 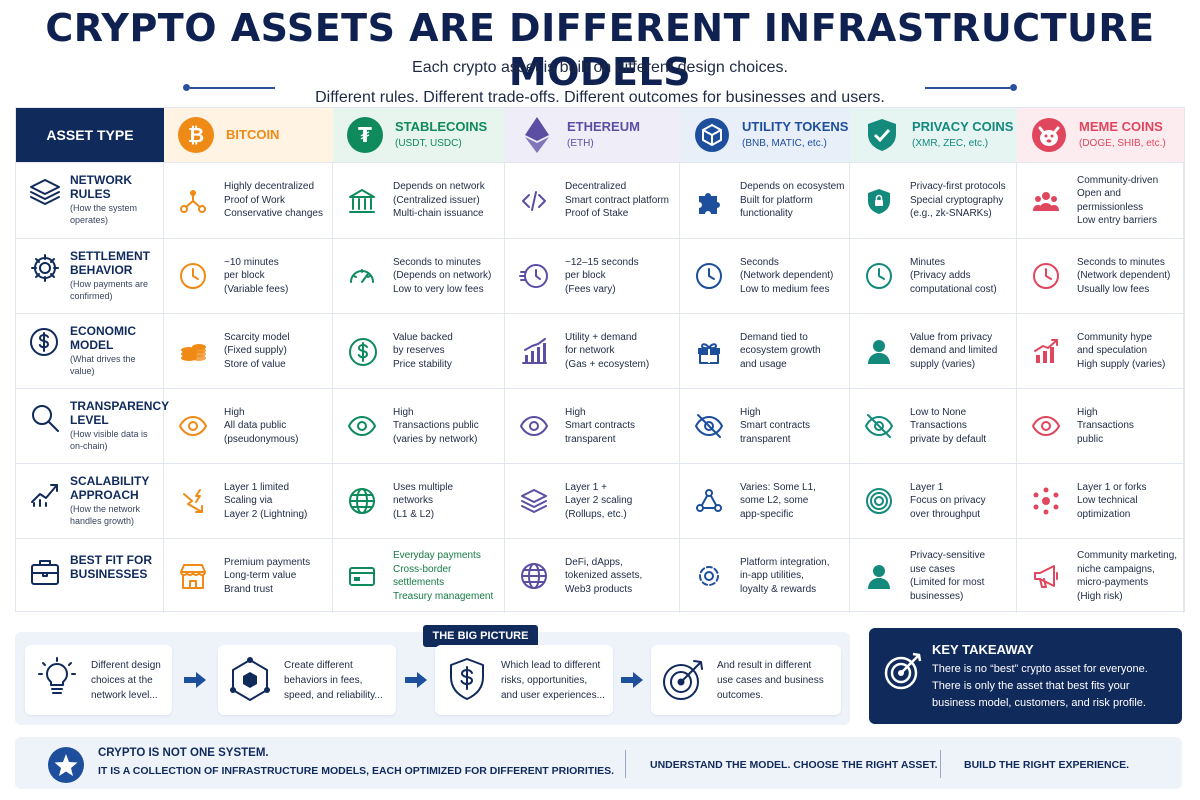 What do you see at coordinates (193, 501) in the screenshot?
I see `lightning-route-icon` at bounding box center [193, 501].